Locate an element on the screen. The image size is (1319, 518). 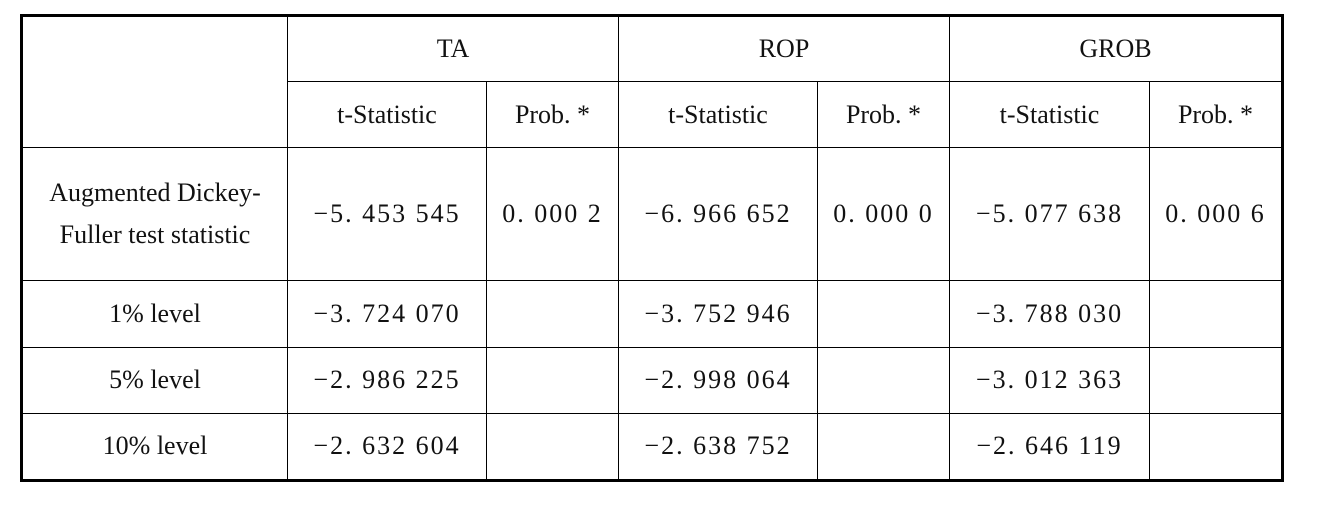
row-label: 1% level is located at coordinates (154, 314).